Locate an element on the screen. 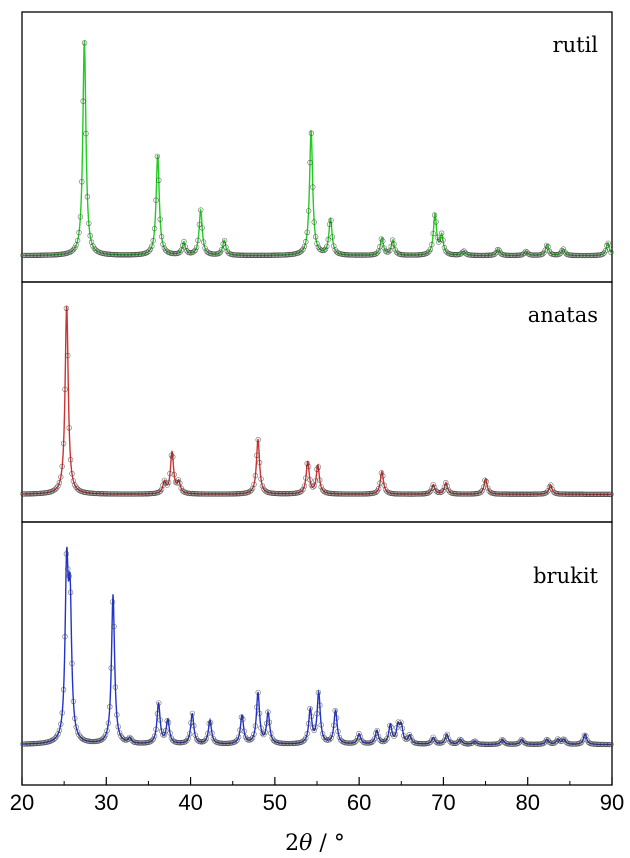 This screenshot has height=858, width=630. panel-label-brukit: brukit is located at coordinates (565, 576).